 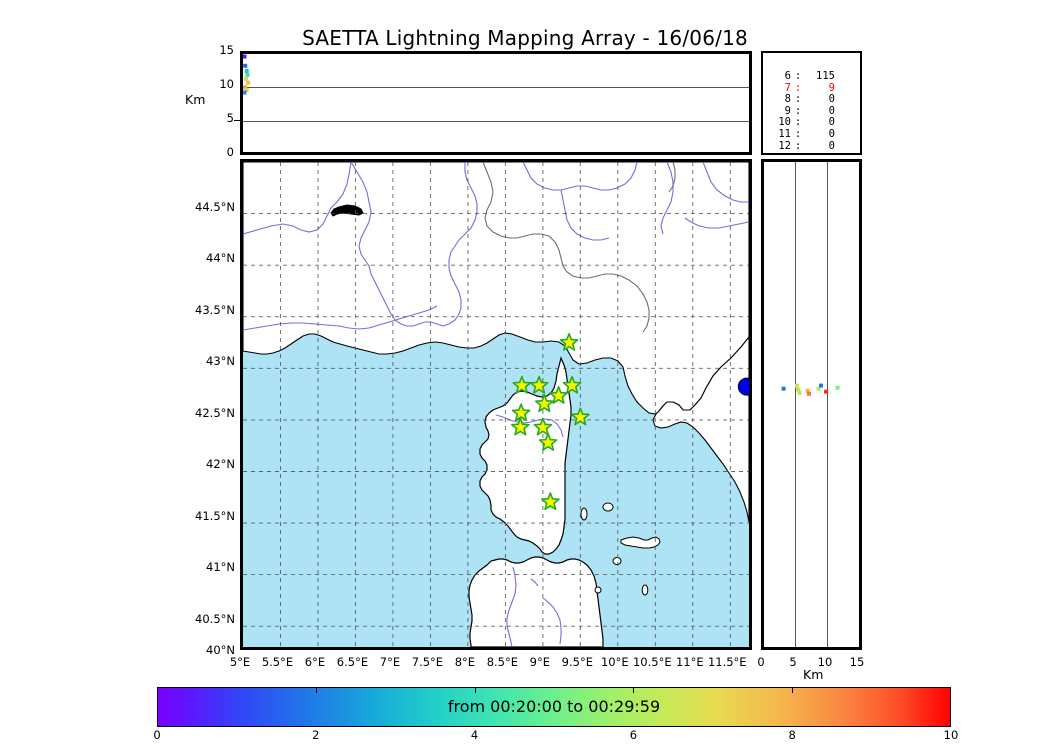 I want to click on right-panel-xtick-10: 10, so click(x=825, y=662).